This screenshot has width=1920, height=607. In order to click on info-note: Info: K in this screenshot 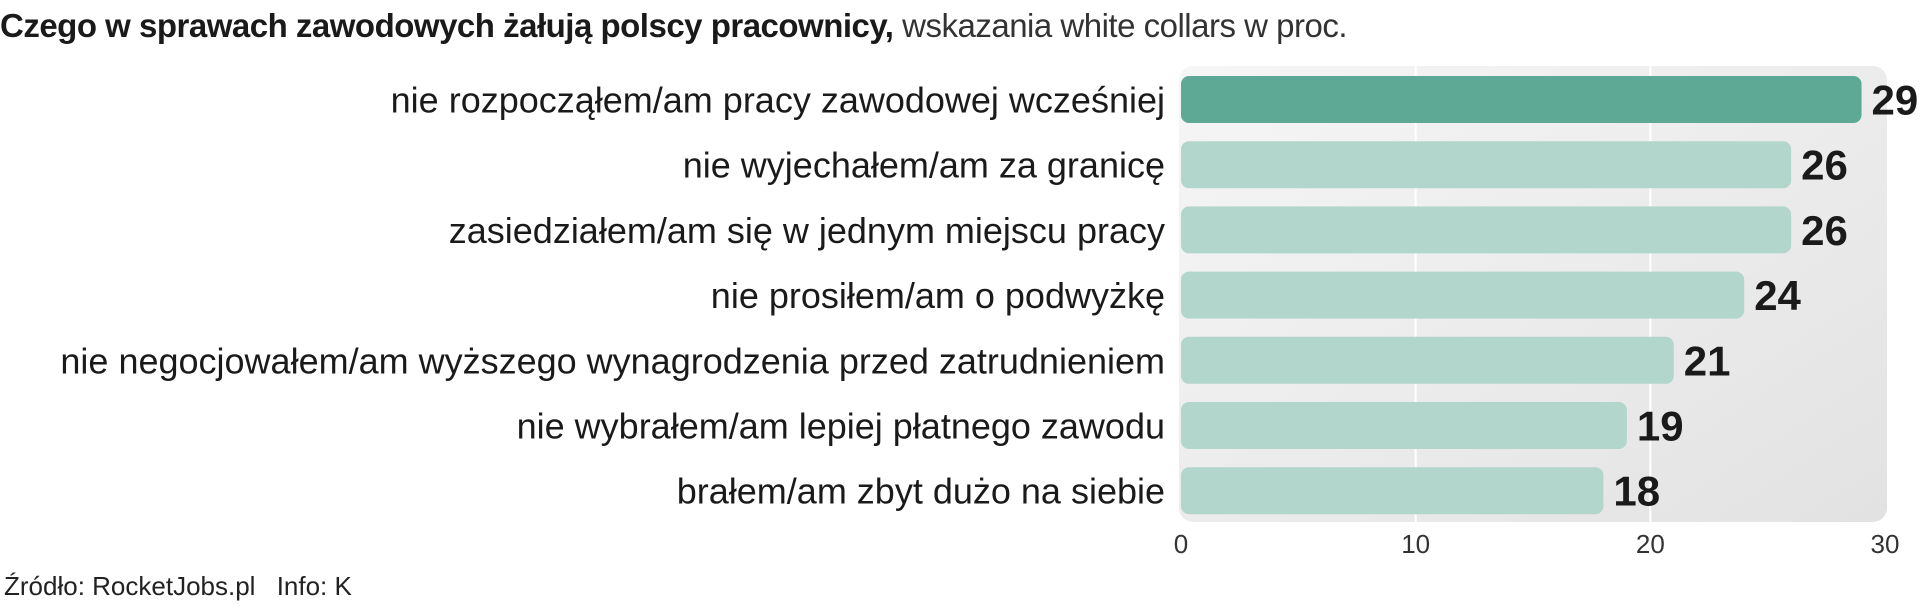, I will do `click(314, 586)`.